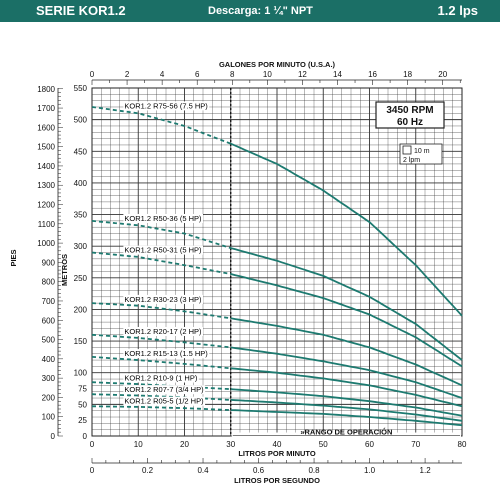 The width and height of the screenshot is (500, 500). Describe the element at coordinates (82, 404) in the screenshot. I see `meters-tick-label: 50` at that location.